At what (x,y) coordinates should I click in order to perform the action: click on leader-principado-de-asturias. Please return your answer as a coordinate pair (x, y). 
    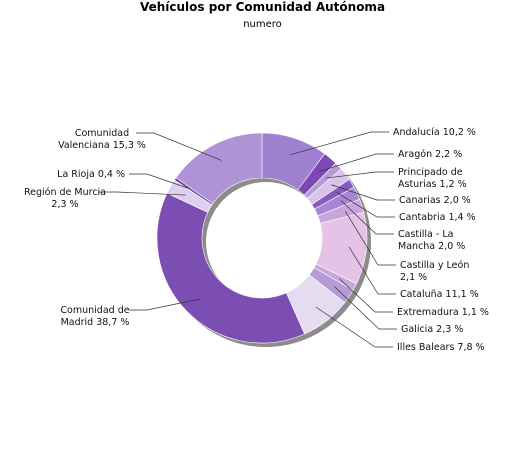
    Looking at the image, I should click on (359, 175).